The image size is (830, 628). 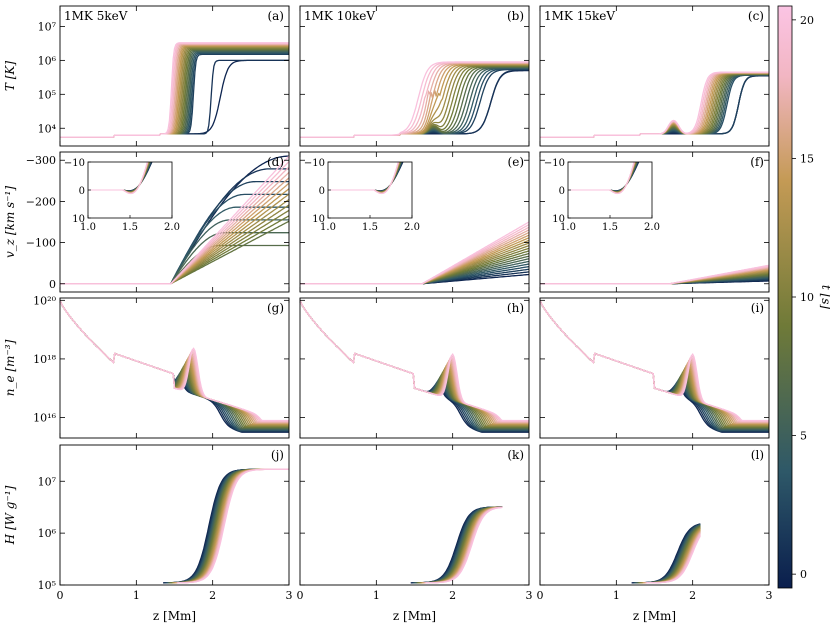 I want to click on ytick-label: 0, so click(x=52, y=284).